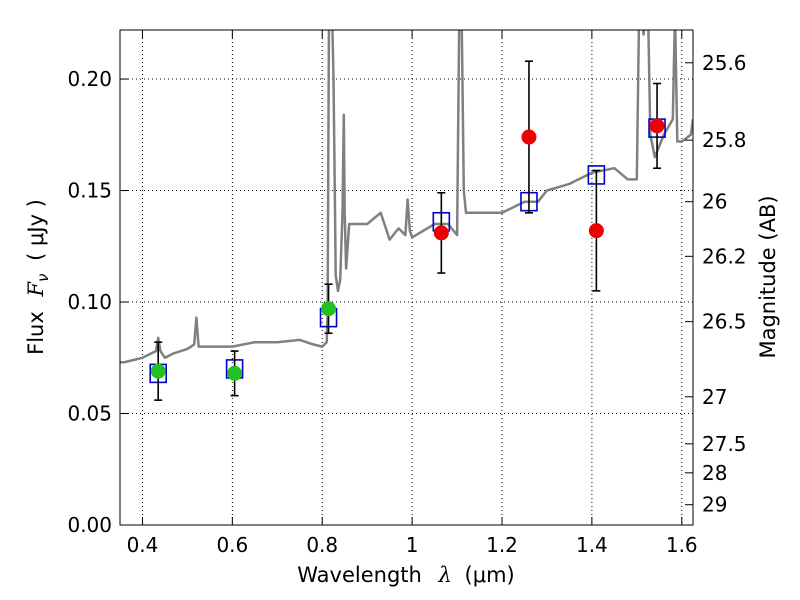 The image size is (800, 600). Describe the element at coordinates (89, 302) in the screenshot. I see `y-tick-label: 0.10` at that location.